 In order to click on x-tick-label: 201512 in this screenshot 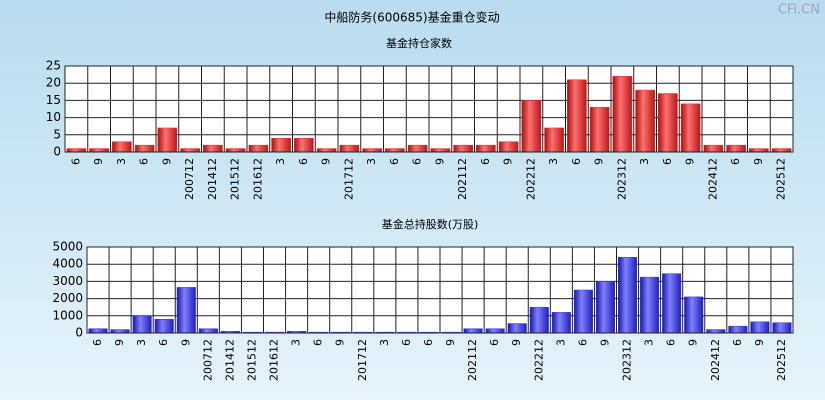, I will do `click(251, 360)`.